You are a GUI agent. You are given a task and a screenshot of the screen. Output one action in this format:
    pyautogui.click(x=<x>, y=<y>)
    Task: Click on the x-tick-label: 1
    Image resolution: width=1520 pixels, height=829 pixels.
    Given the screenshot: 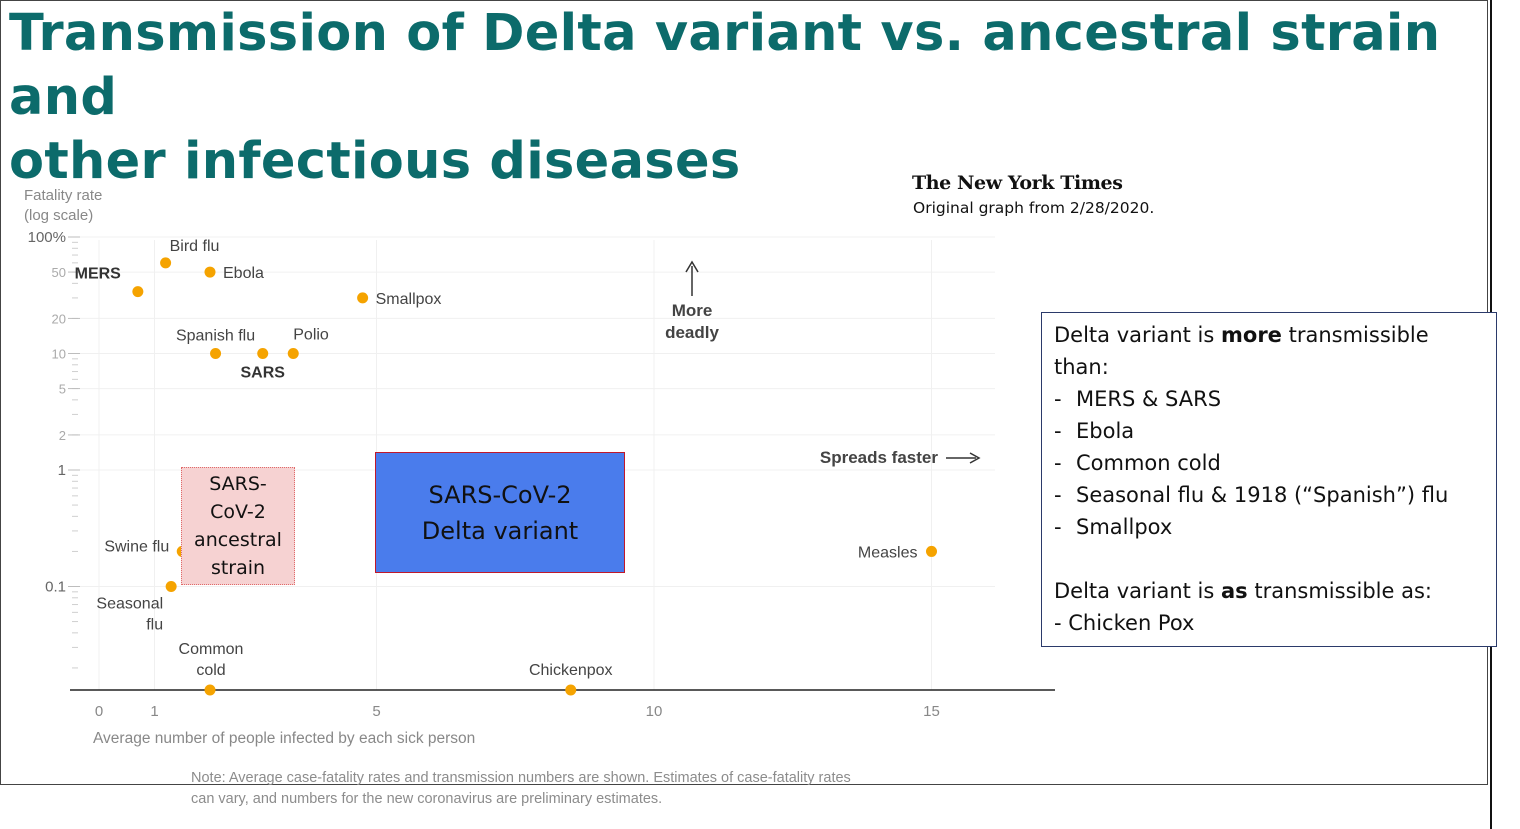 What is the action you would take?
    pyautogui.click(x=154, y=711)
    